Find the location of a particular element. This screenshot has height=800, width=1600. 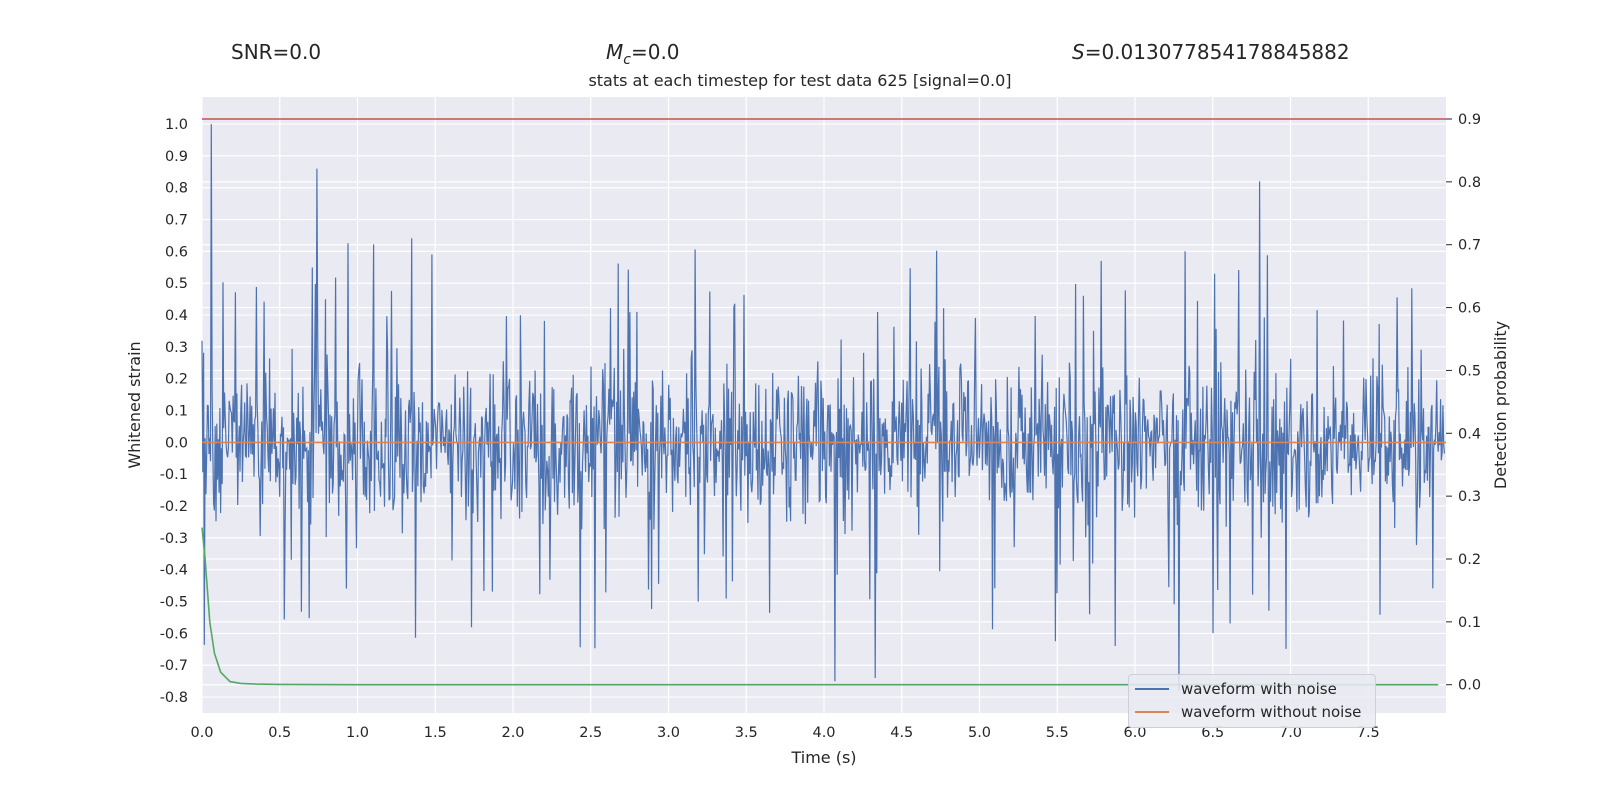

y-left-tick-label: 0.1 is located at coordinates (176, 412).